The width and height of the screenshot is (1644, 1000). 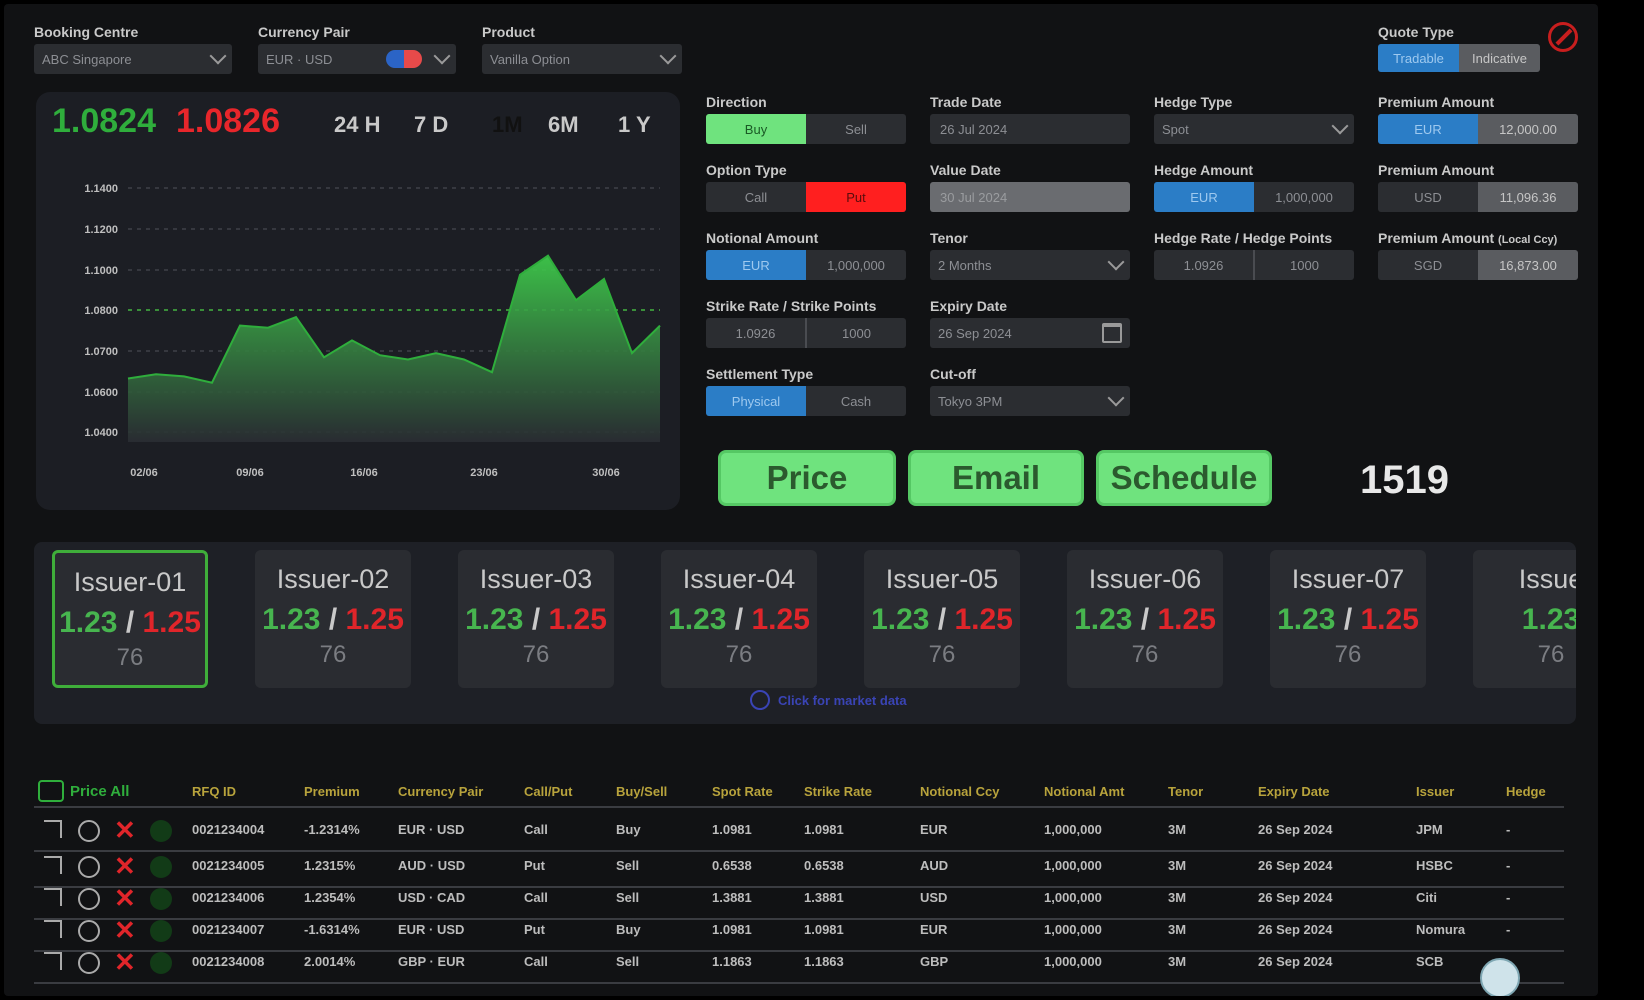 I want to click on issuer-card: Issuer-05 1.23 / 1.25 76, so click(x=942, y=619).